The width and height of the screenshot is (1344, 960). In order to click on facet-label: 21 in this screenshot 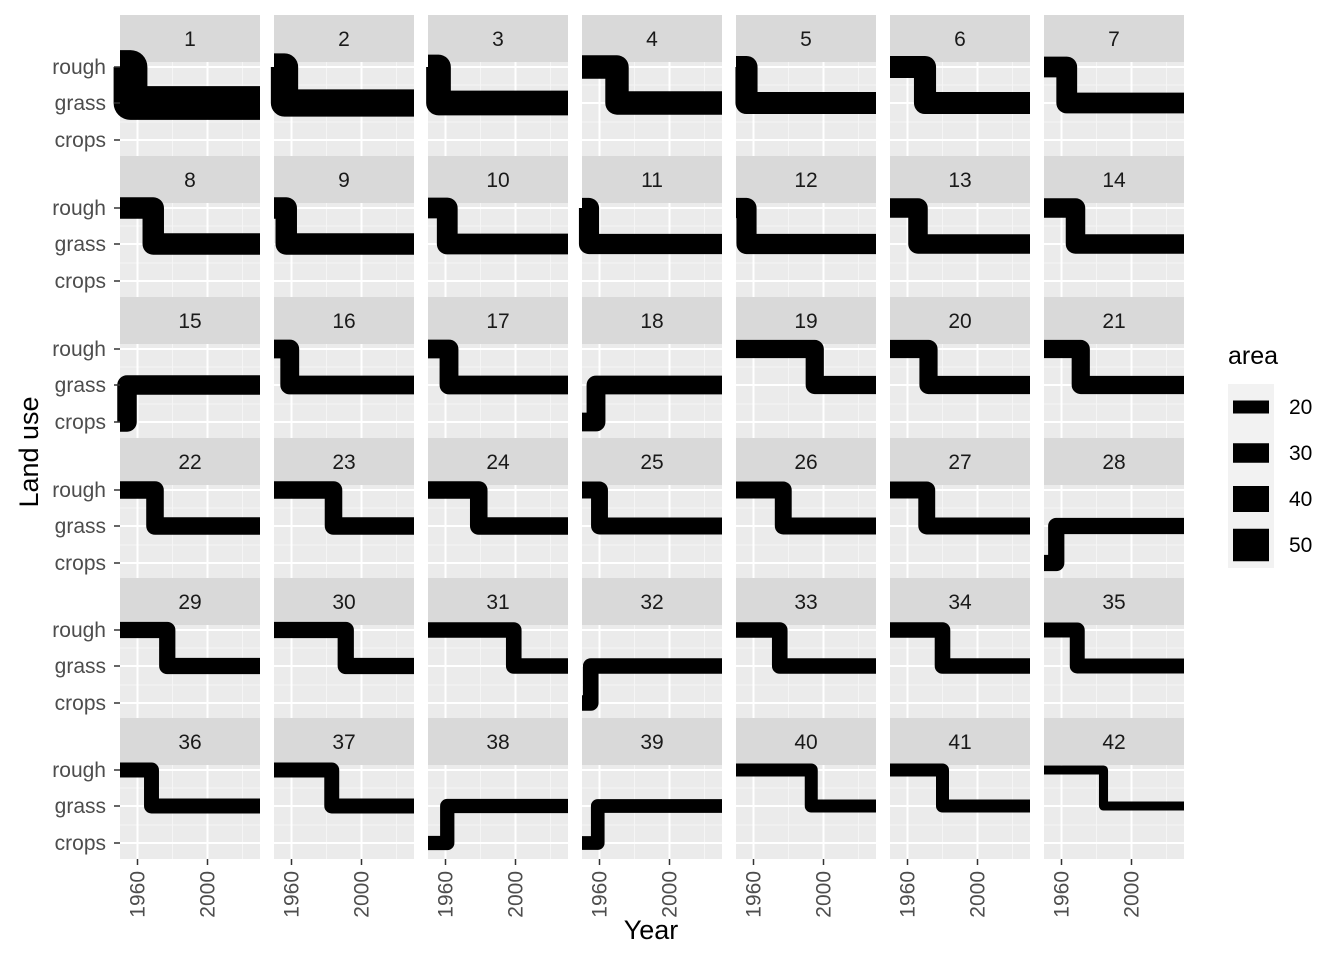, I will do `click(1113, 321)`.